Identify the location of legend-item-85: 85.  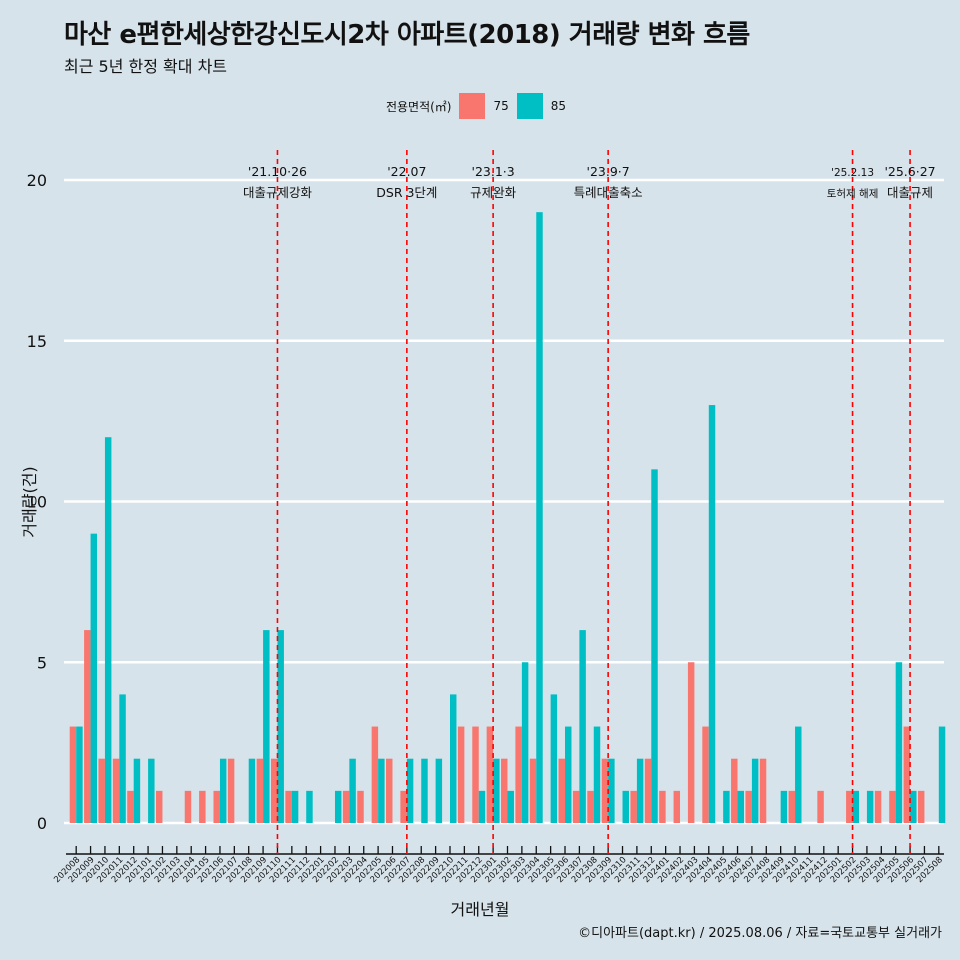
(541, 106).